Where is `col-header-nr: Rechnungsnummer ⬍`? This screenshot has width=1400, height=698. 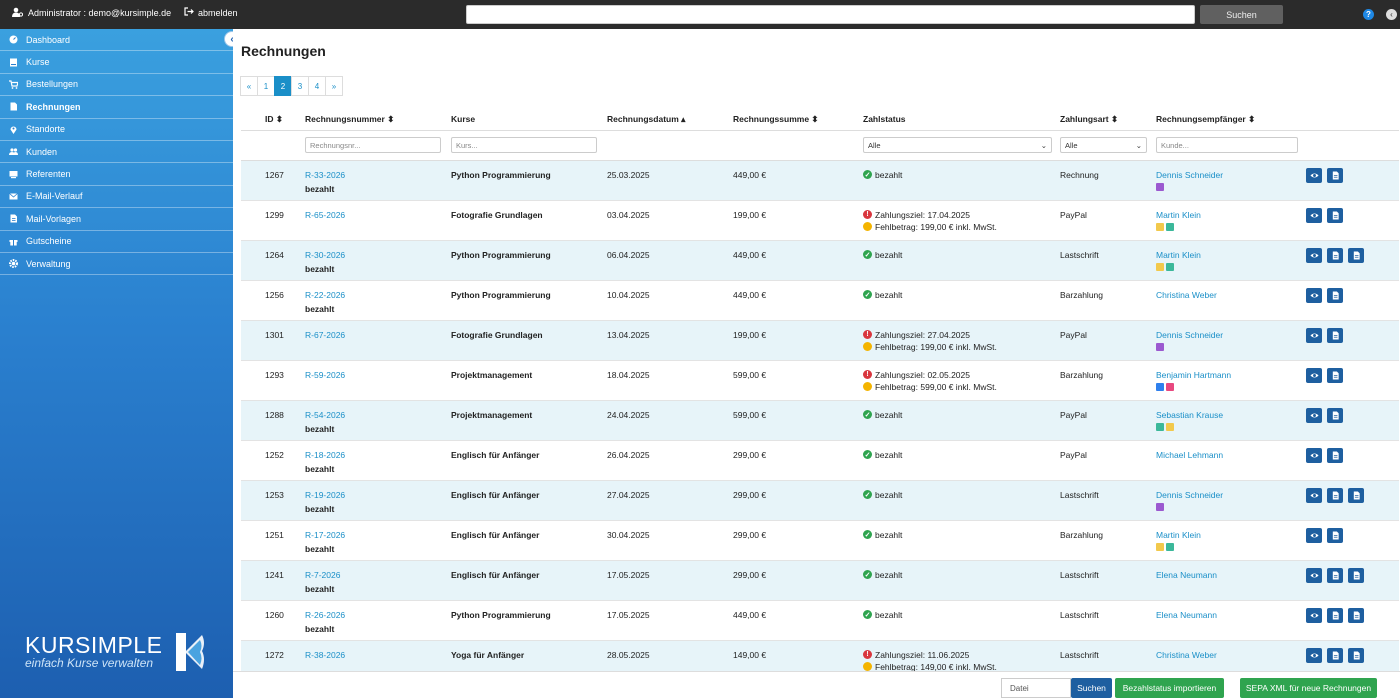 col-header-nr: Rechnungsnummer ⬍ is located at coordinates (374, 120).